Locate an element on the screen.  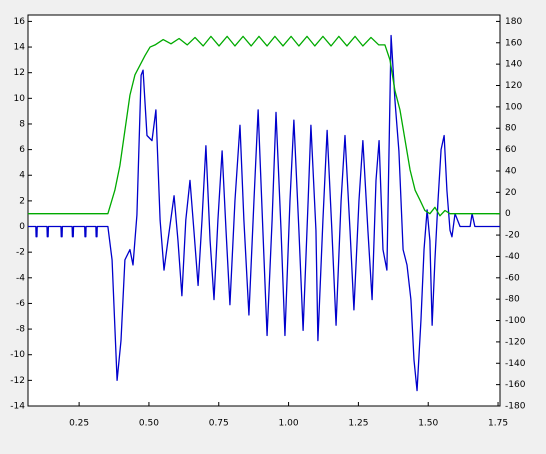
y2-tick-label: 0 is located at coordinates (508, 214).